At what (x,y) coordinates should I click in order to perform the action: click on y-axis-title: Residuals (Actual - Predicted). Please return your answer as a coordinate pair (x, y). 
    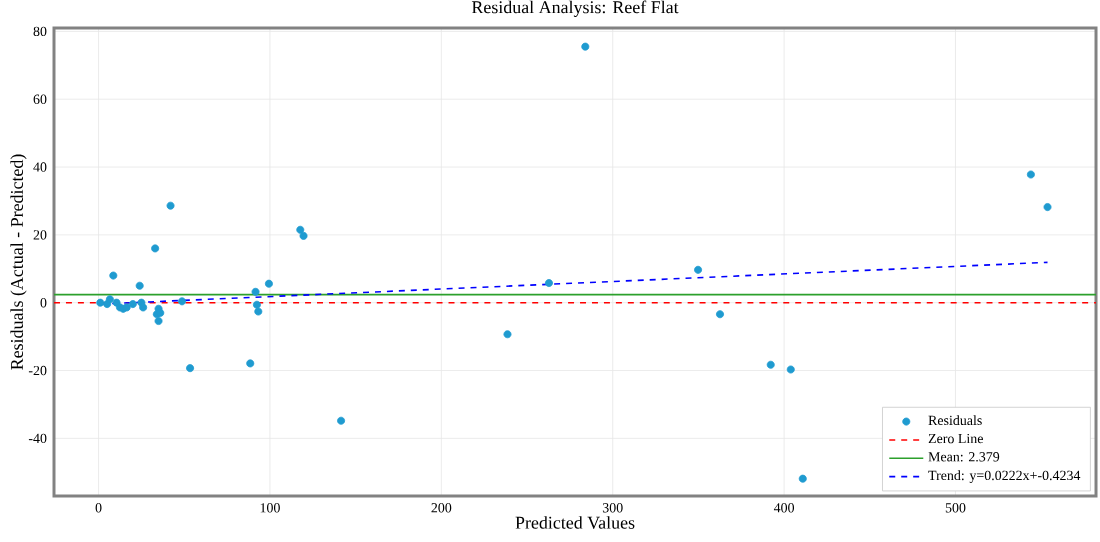
    Looking at the image, I should click on (18, 262).